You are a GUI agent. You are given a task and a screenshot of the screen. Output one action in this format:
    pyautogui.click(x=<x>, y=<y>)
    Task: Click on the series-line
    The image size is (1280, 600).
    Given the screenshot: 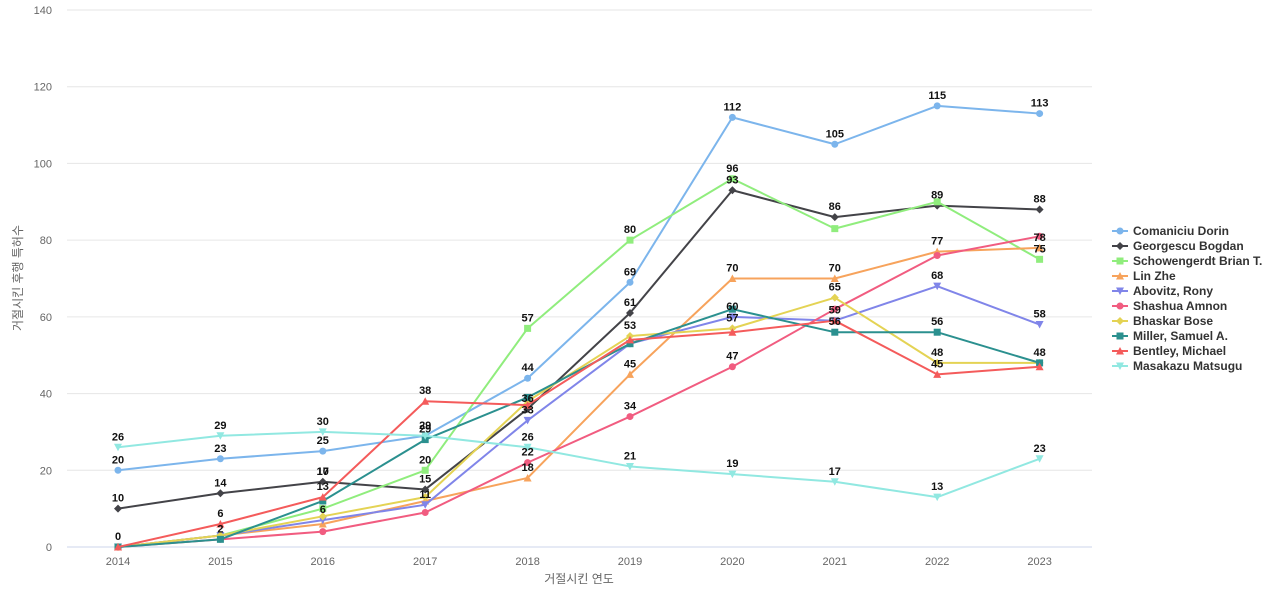 What is the action you would take?
    pyautogui.click(x=578, y=464)
    